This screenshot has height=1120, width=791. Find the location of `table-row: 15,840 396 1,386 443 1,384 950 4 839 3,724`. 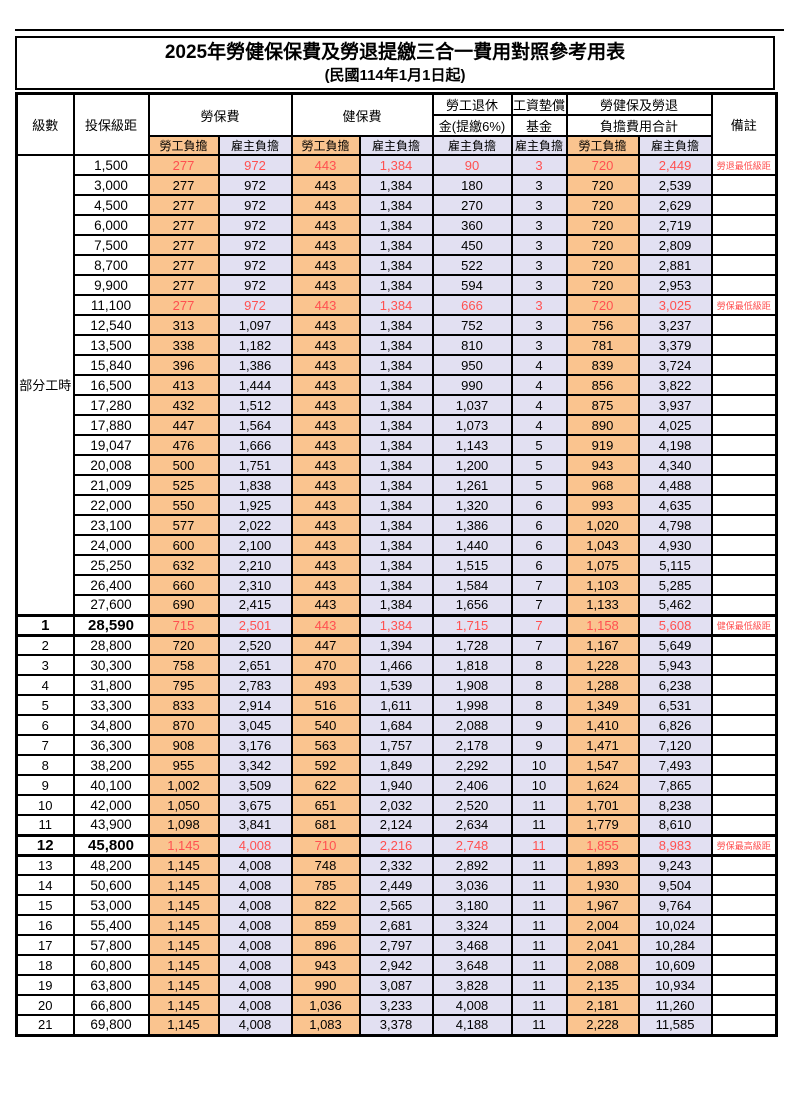

table-row: 15,840 396 1,386 443 1,384 950 4 839 3,724 is located at coordinates (397, 365).